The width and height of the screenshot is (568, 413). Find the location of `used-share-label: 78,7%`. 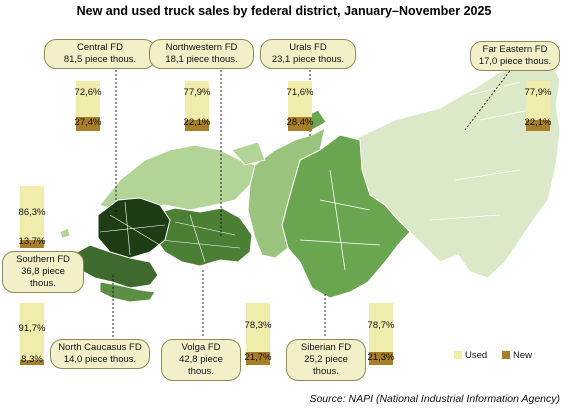

used-share-label: 78,7% is located at coordinates (381, 325).